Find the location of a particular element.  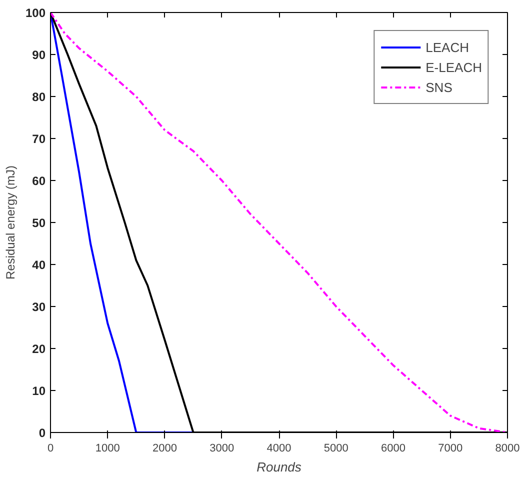

legend-label: SNS is located at coordinates (439, 87).